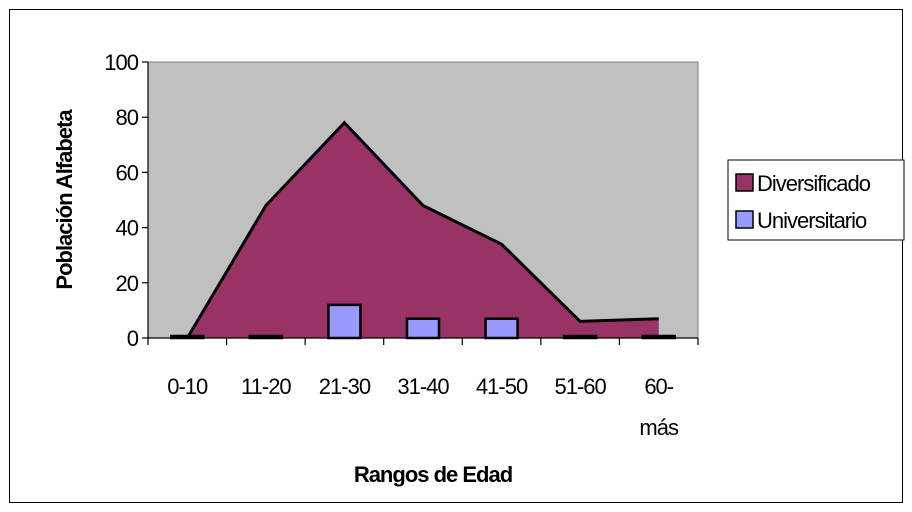  What do you see at coordinates (581, 386) in the screenshot?
I see `x-tick-label: 51-60` at bounding box center [581, 386].